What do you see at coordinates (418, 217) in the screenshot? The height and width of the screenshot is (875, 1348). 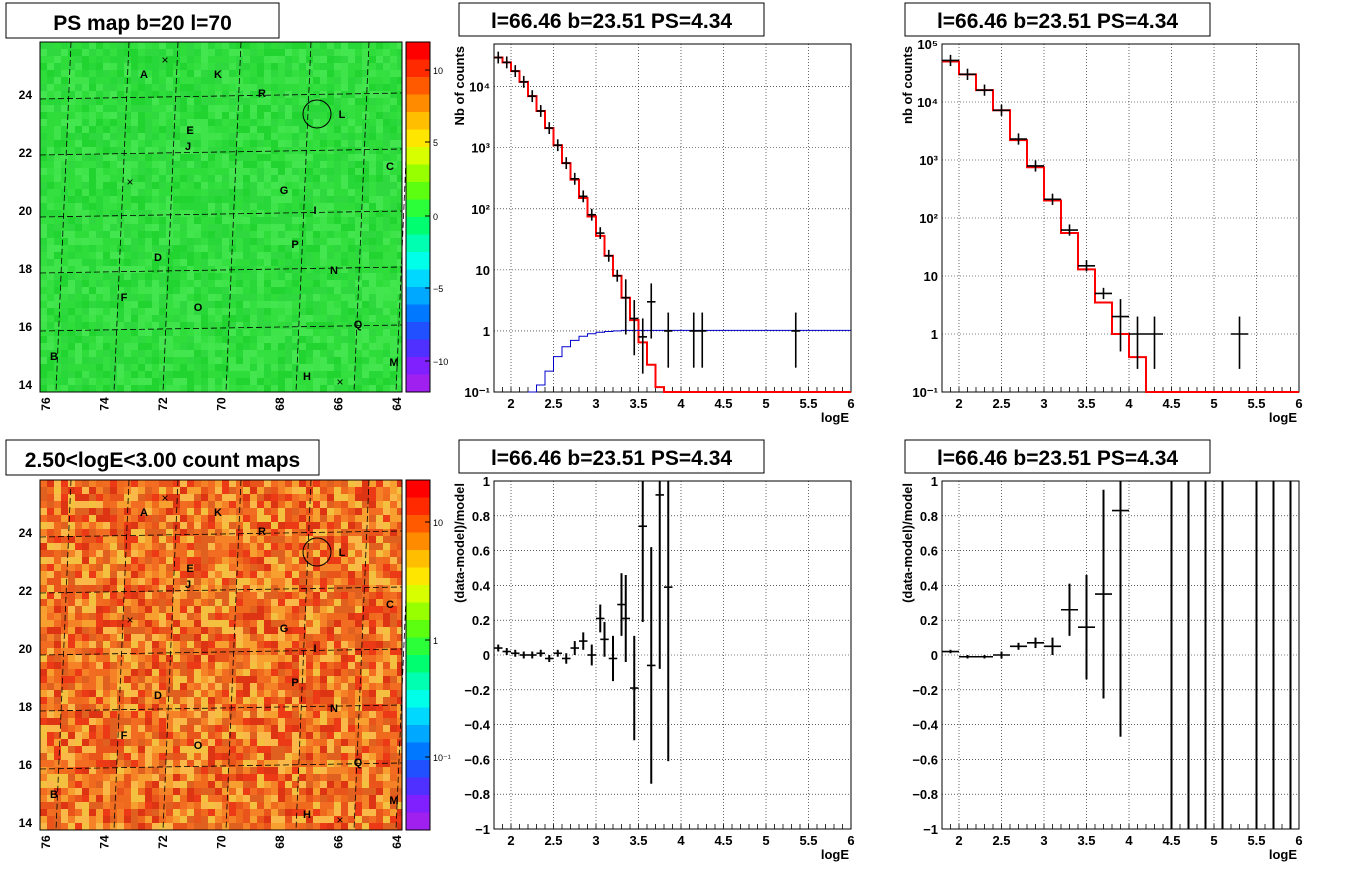 I see `ps-map-colorbar-frame` at bounding box center [418, 217].